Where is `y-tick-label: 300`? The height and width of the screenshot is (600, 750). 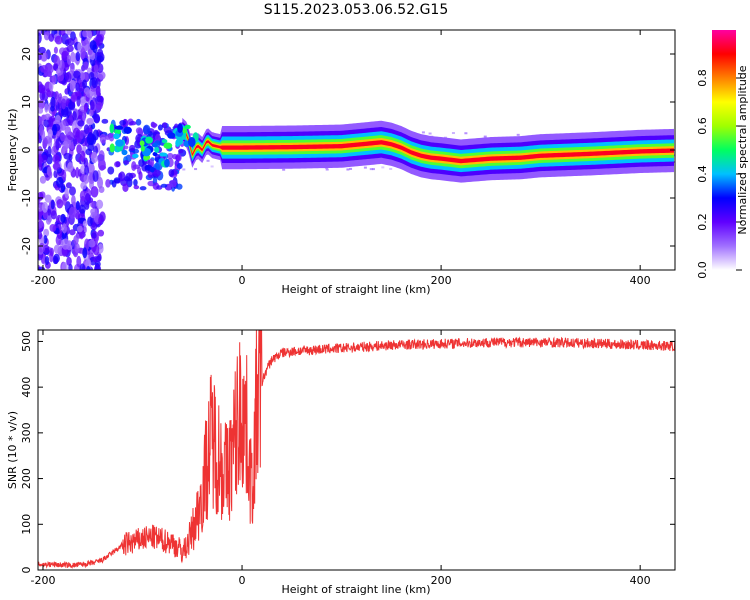
y-tick-label: 300 is located at coordinates (26, 432).